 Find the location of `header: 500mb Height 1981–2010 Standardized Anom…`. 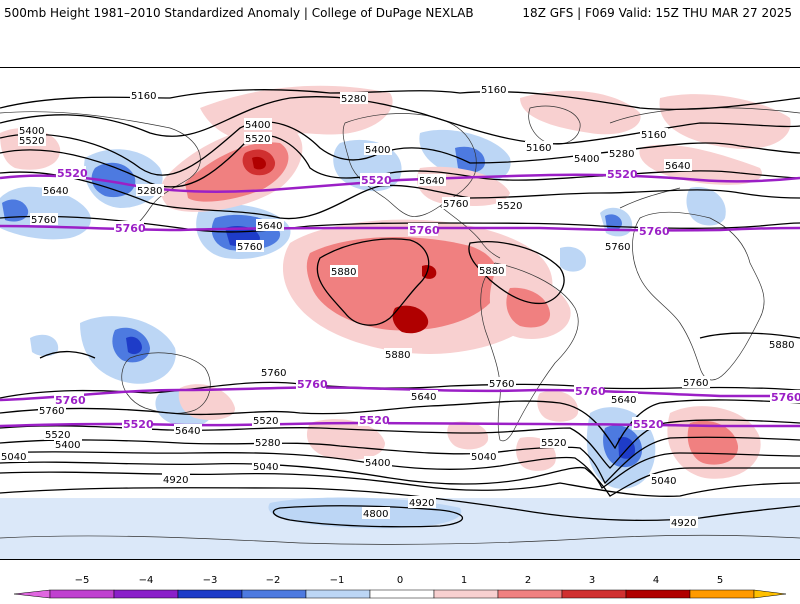

header: 500mb Height 1981–2010 Standardized Anom… is located at coordinates (400, 13).